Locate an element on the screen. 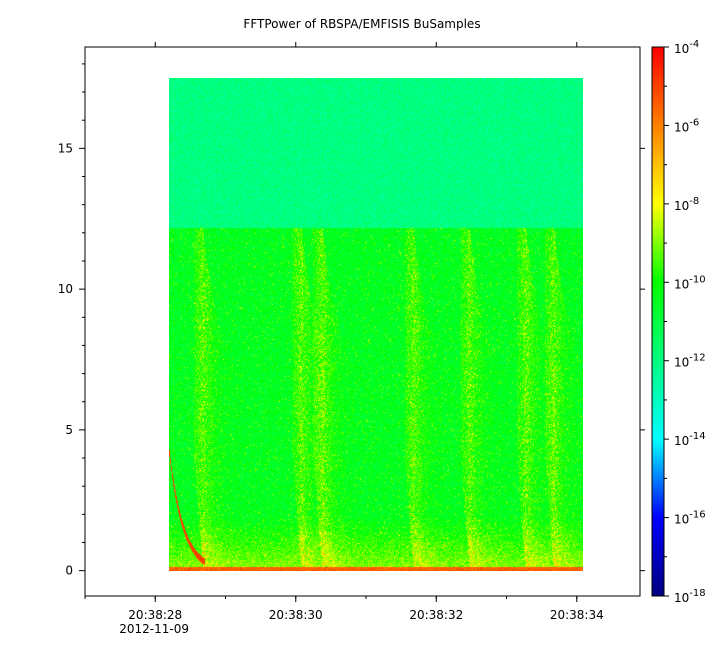  y-tick-label: 15 is located at coordinates (65, 148).